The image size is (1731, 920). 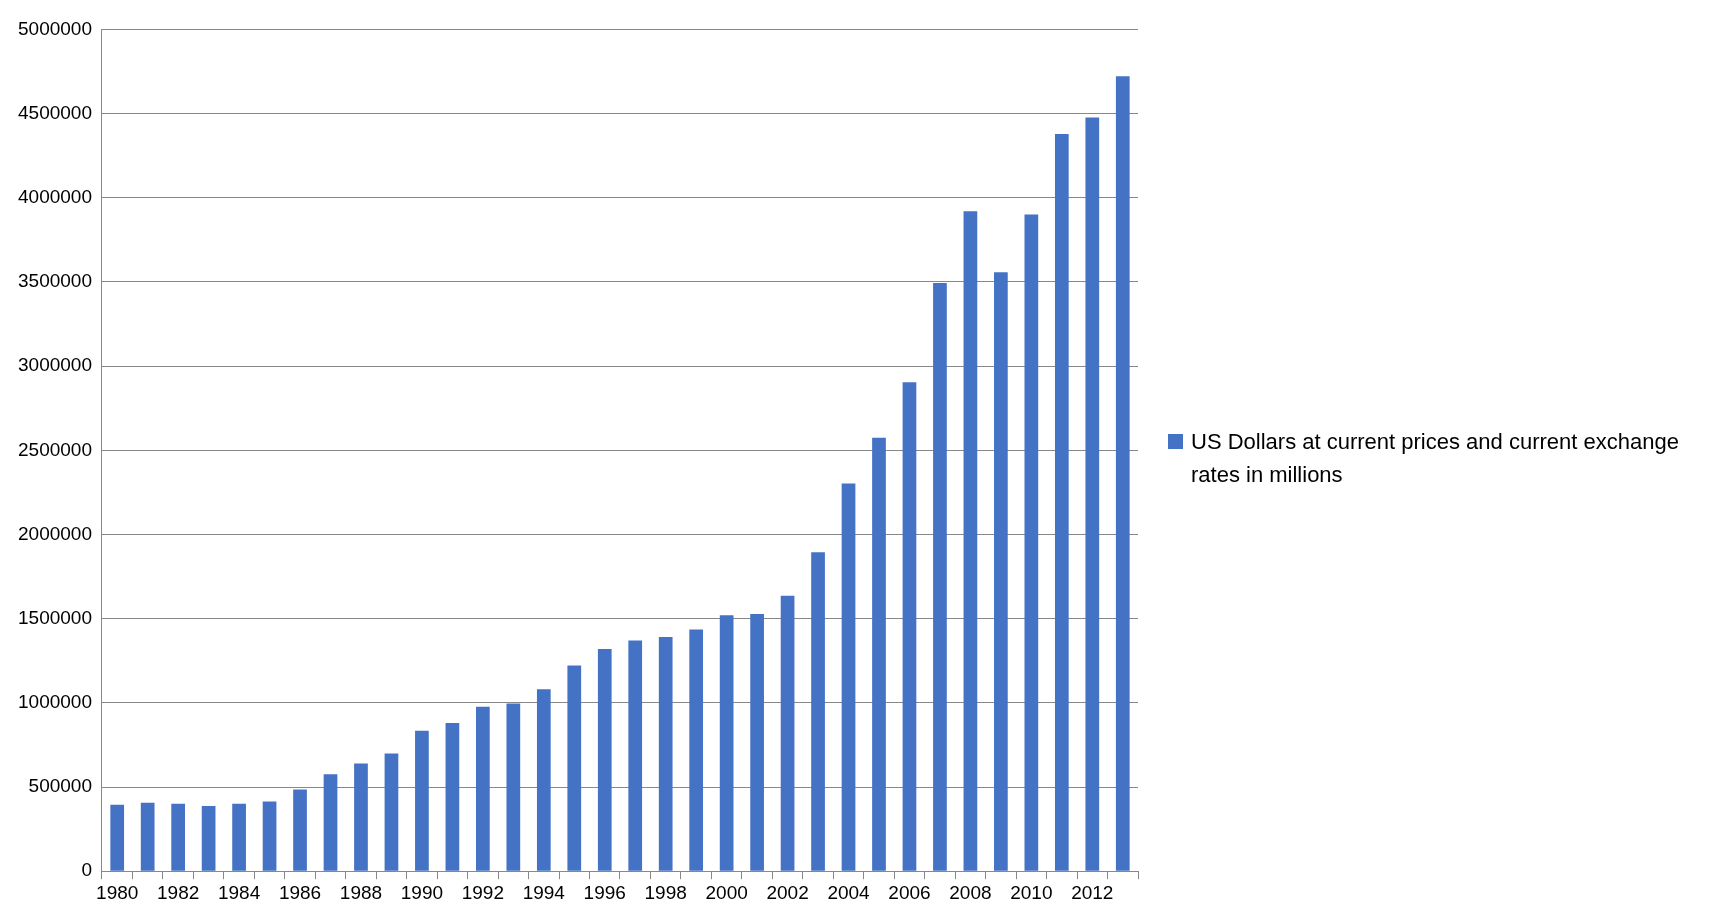 What do you see at coordinates (55, 28) in the screenshot?
I see `y-tick-label: 5000000` at bounding box center [55, 28].